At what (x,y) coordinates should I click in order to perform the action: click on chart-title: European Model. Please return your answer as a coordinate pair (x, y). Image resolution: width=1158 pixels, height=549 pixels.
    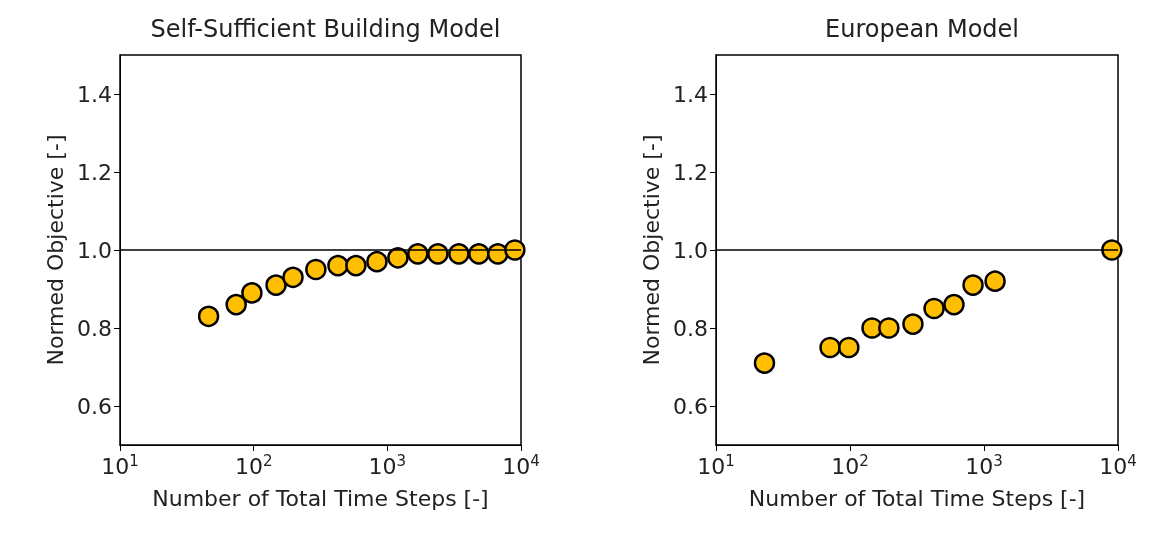
    Looking at the image, I should click on (922, 29).